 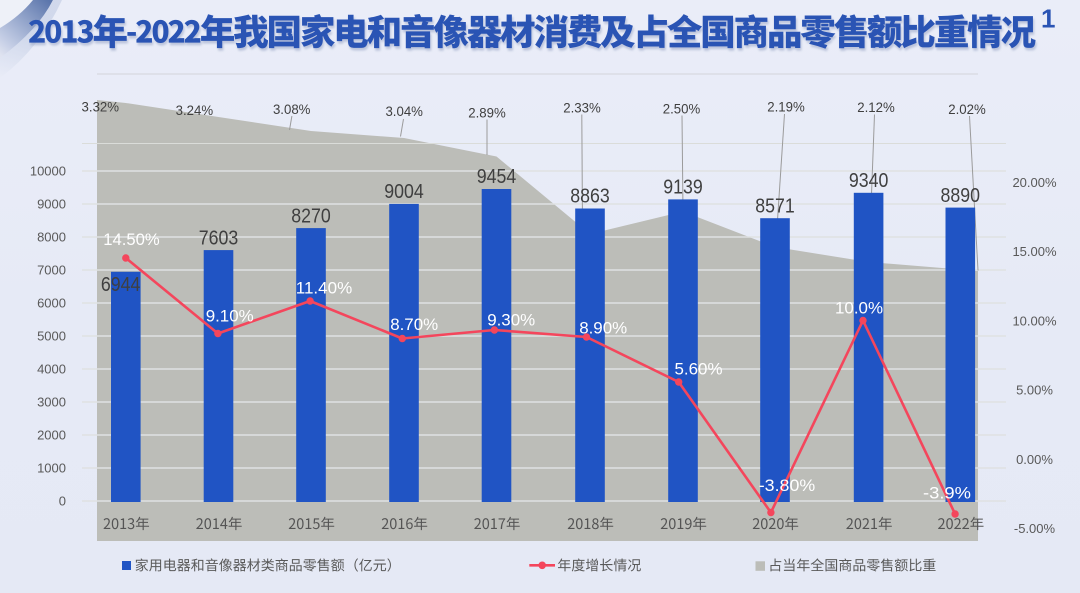 What do you see at coordinates (876, 107) in the screenshot?
I see `svg-text: 2.12%` at bounding box center [876, 107].